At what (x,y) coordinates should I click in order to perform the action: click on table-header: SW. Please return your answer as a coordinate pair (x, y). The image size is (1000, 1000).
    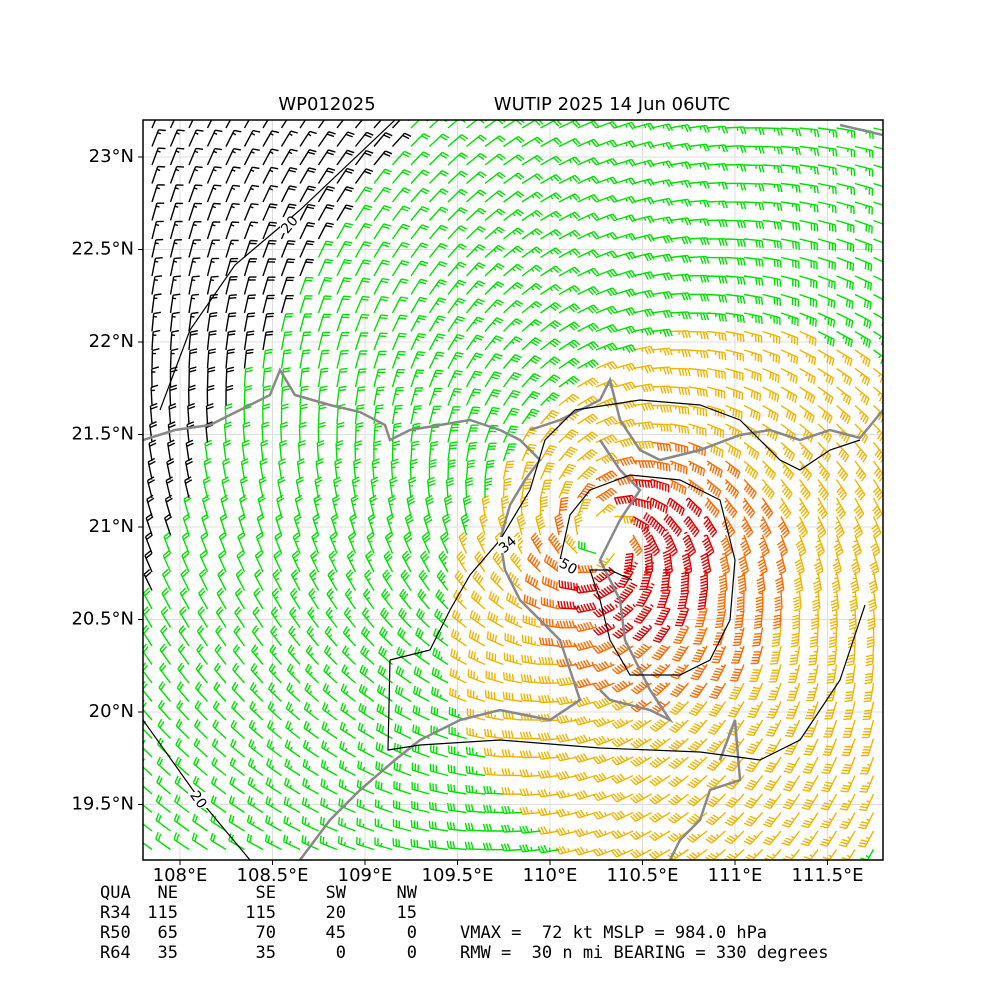
    Looking at the image, I should click on (336, 893).